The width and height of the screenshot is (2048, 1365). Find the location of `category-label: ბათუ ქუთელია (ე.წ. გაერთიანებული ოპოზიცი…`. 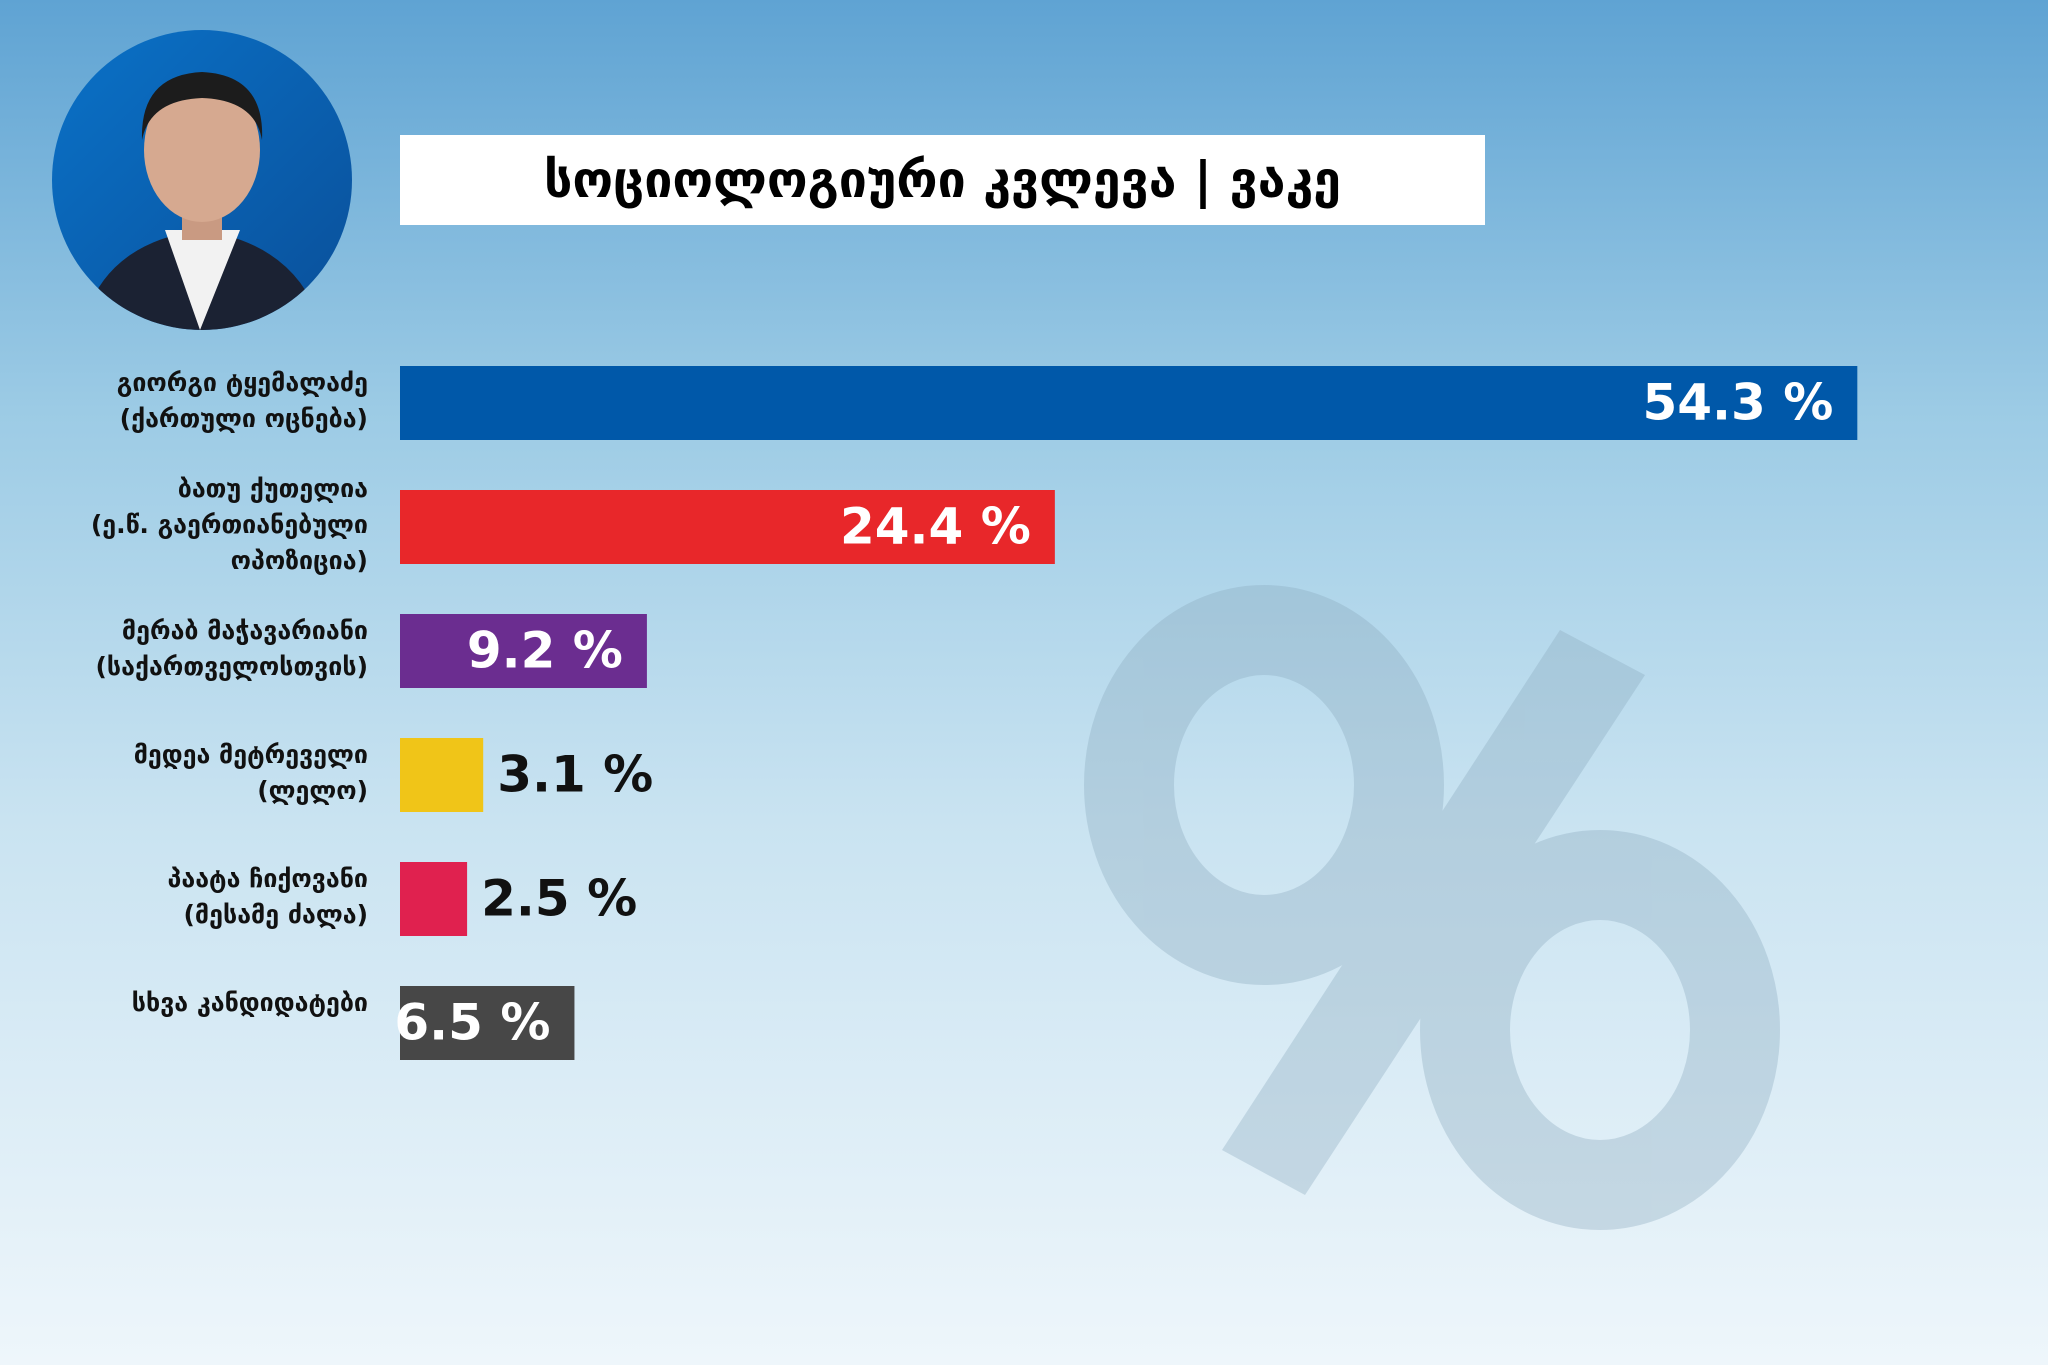

category-label: ბათუ ქუთელია (ე.წ. გაერთიანებული ოპოზიცი… is located at coordinates (229, 524).